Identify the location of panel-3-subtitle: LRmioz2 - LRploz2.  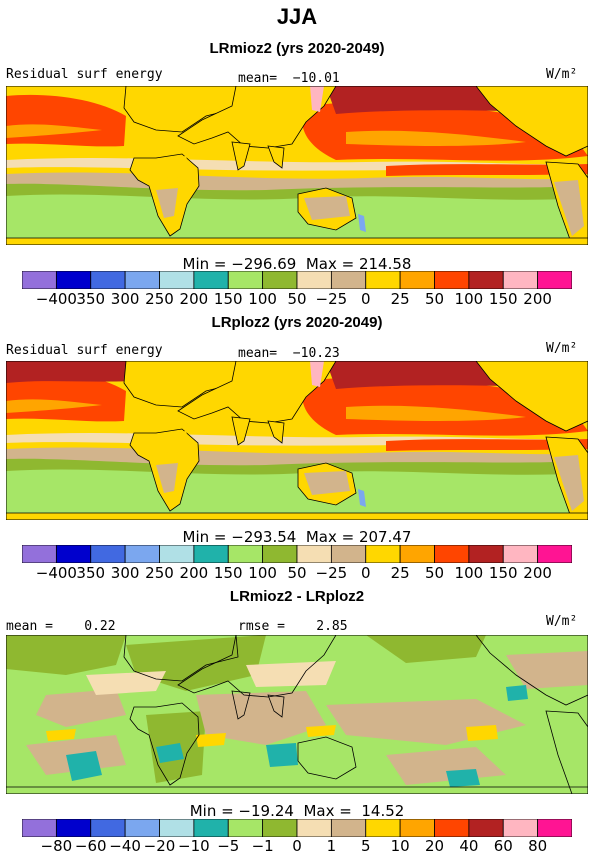
(297, 596).